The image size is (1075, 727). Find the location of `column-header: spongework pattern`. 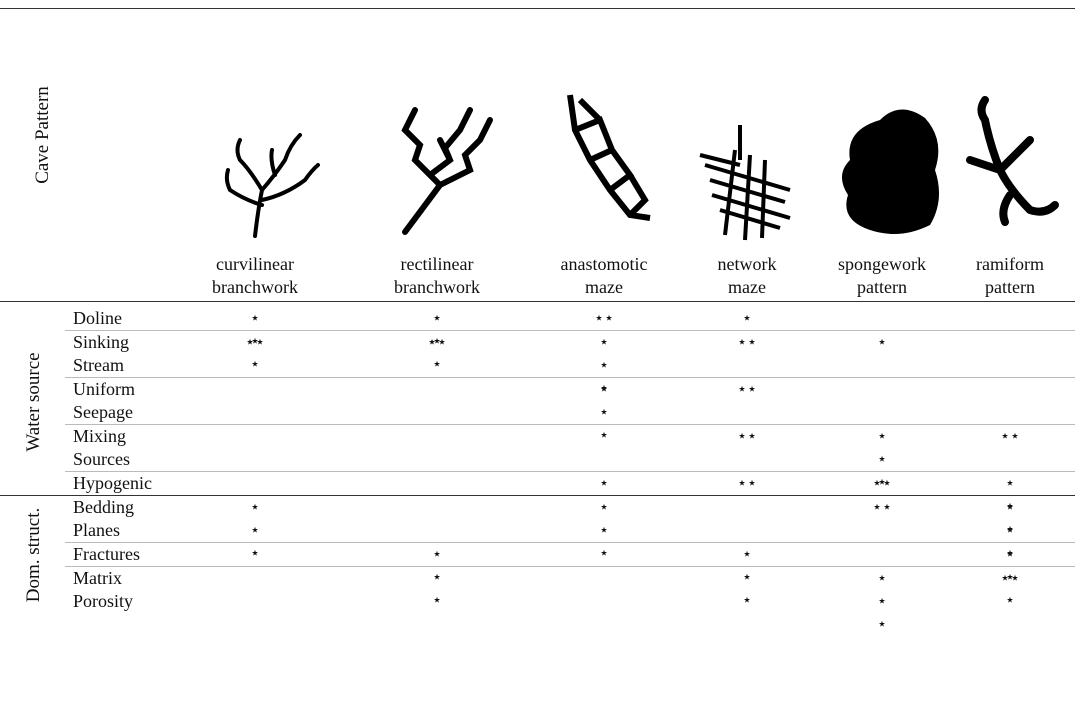

column-header: spongework pattern is located at coordinates (882, 275).